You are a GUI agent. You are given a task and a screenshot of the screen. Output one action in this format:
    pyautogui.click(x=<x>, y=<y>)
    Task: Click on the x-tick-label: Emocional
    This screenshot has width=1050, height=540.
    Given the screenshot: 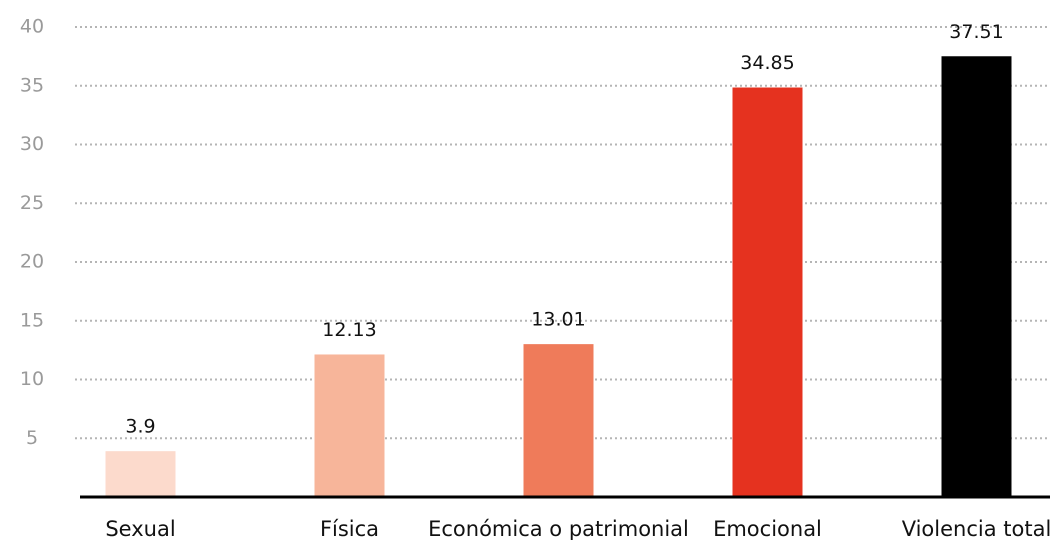 What is the action you would take?
    pyautogui.click(x=767, y=528)
    